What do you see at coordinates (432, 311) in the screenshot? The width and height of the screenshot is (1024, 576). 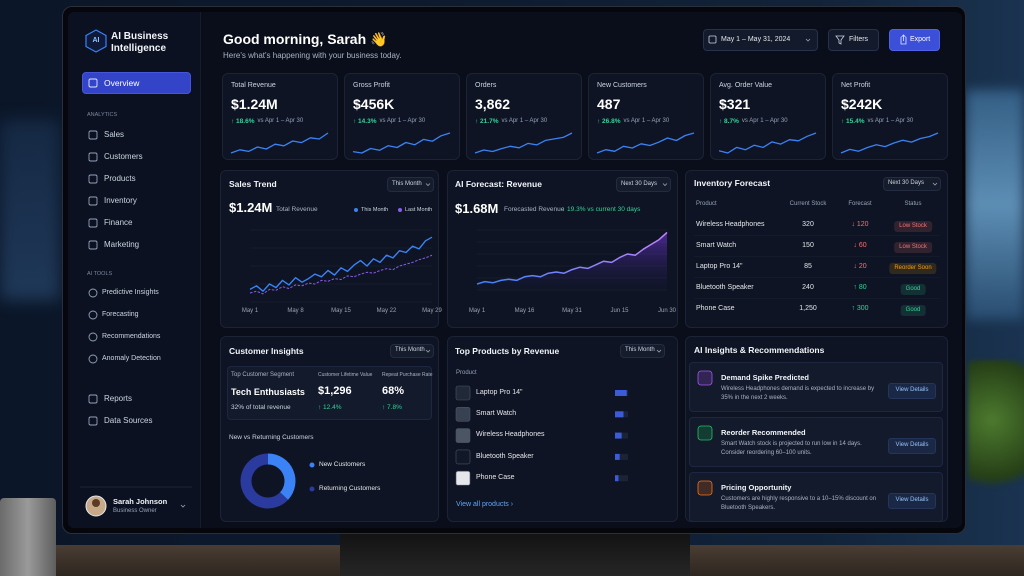 I see `x-tick-label: May 29` at bounding box center [432, 311].